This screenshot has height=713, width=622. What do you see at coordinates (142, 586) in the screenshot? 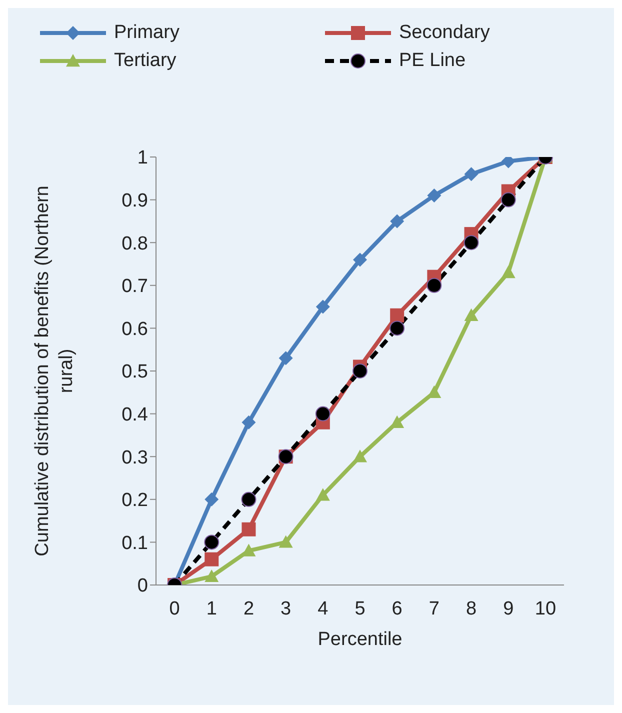
I see `y-tick-label: 0` at bounding box center [142, 586].